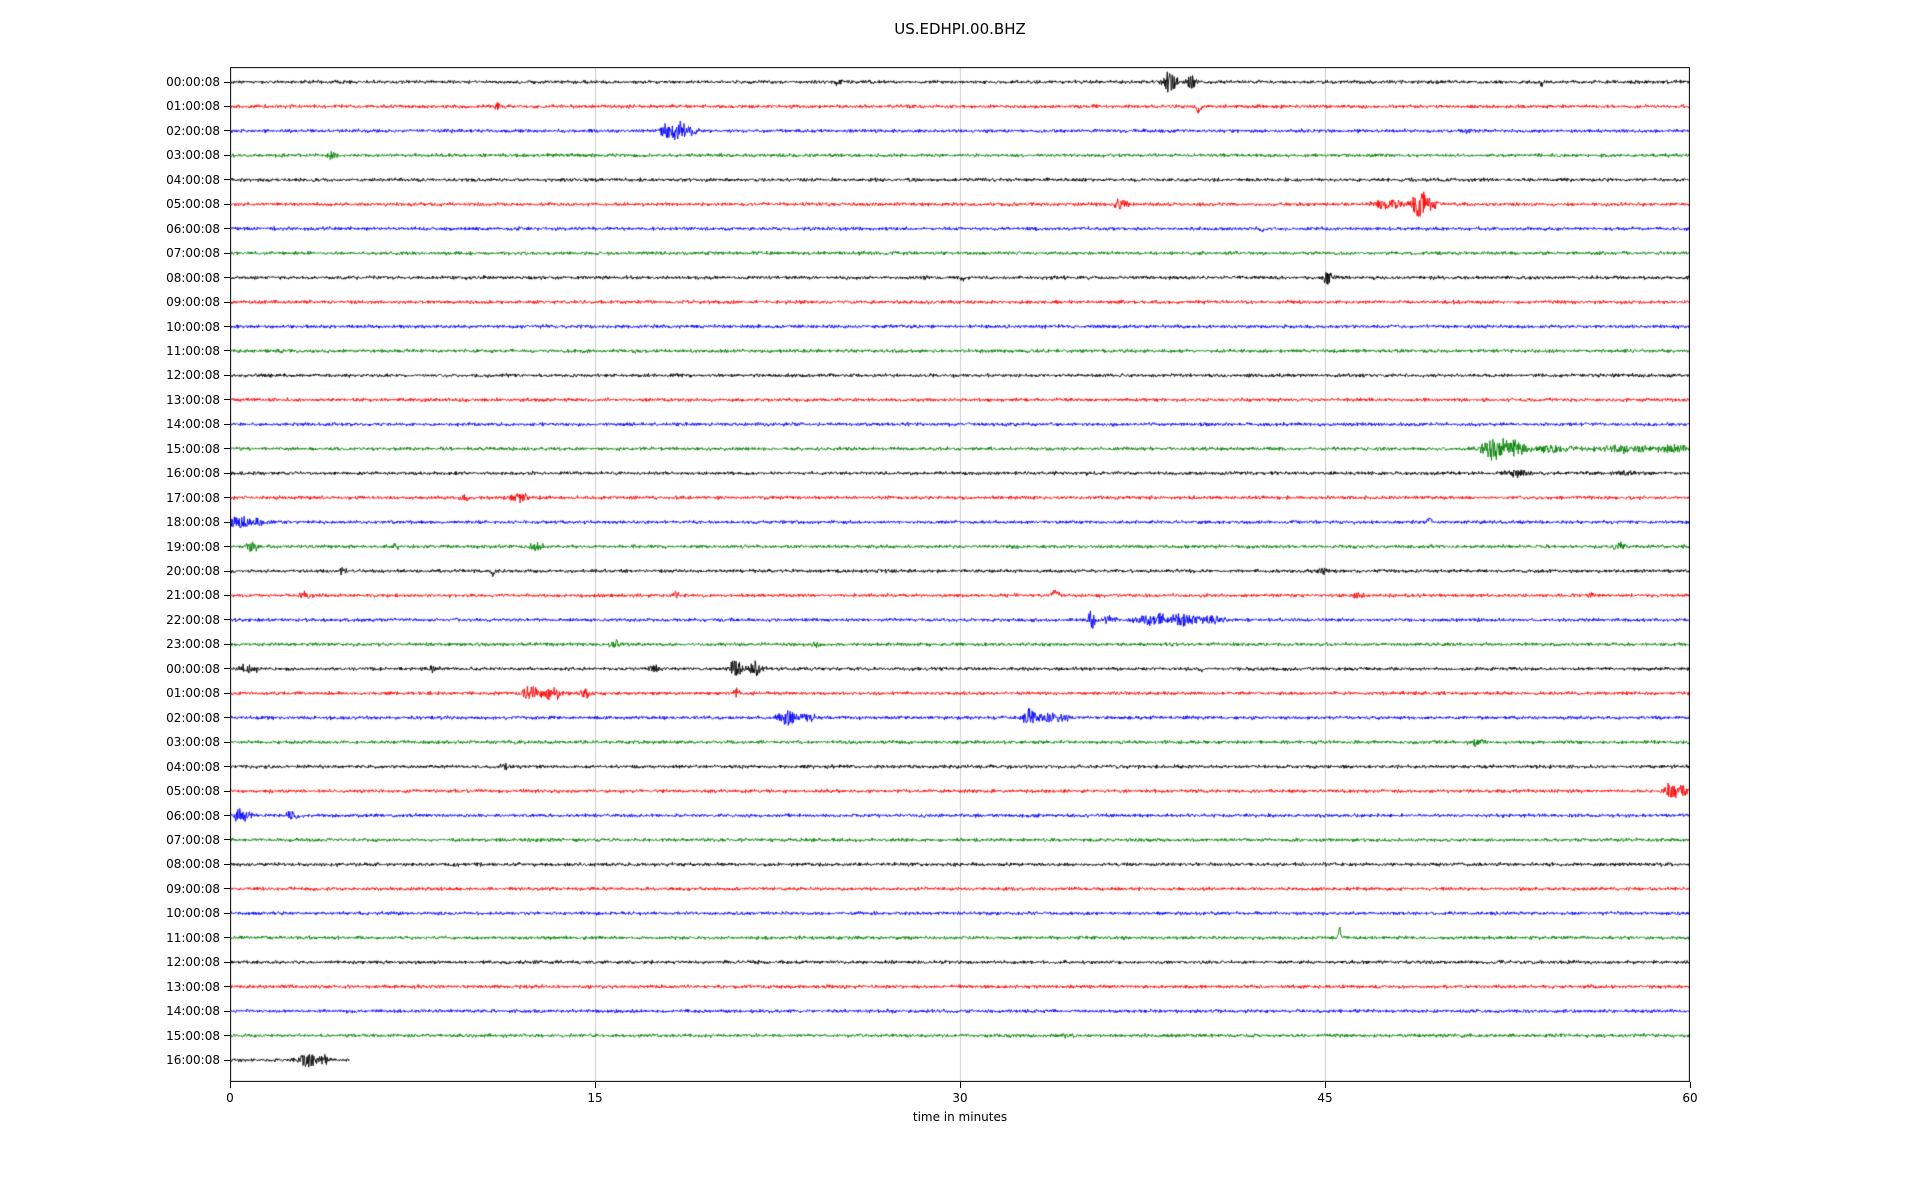 The width and height of the screenshot is (1920, 1200). Describe the element at coordinates (1325, 1098) in the screenshot. I see `x-tick-label: 45` at that location.